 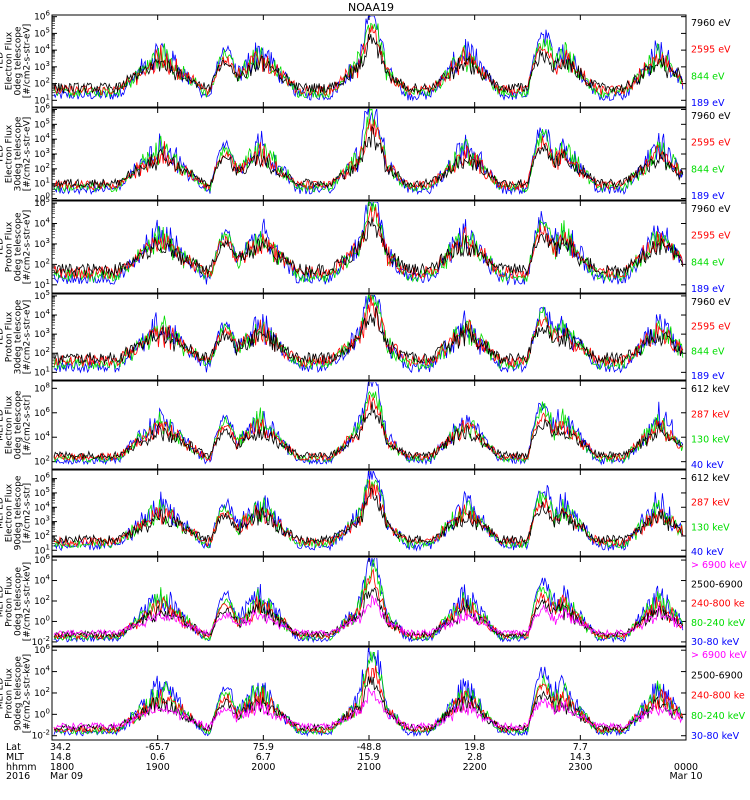 What do you see at coordinates (474, 747) in the screenshot?
I see `lat-value: 19.8` at bounding box center [474, 747].